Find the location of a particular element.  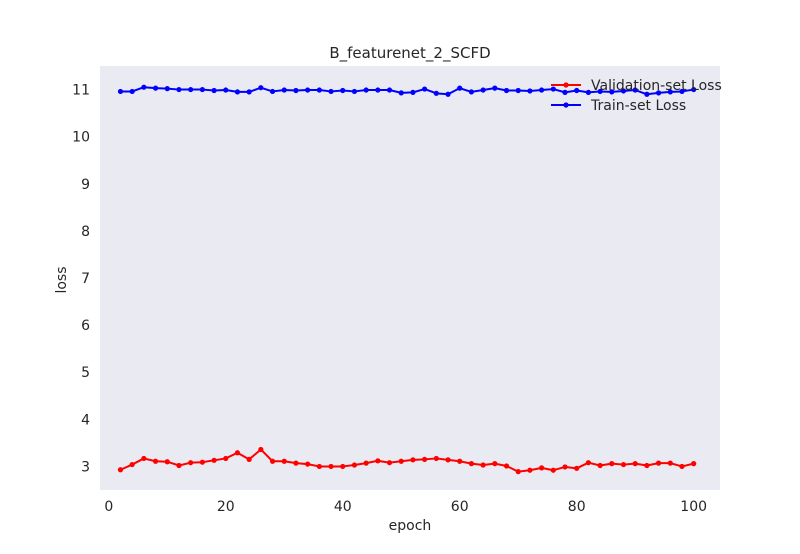

y-tick-label: 4 is located at coordinates (85, 420).